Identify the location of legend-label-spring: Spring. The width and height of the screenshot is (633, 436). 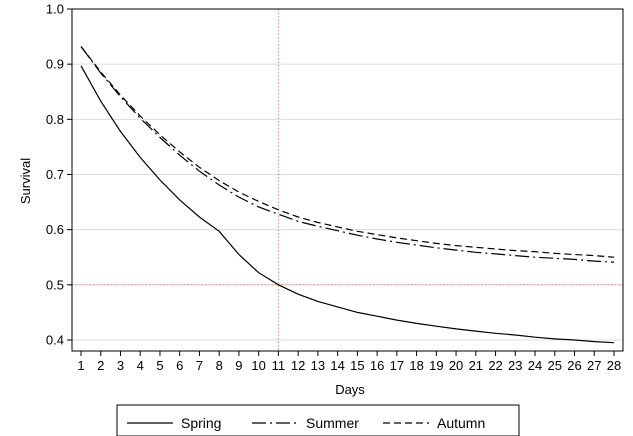
(201, 423).